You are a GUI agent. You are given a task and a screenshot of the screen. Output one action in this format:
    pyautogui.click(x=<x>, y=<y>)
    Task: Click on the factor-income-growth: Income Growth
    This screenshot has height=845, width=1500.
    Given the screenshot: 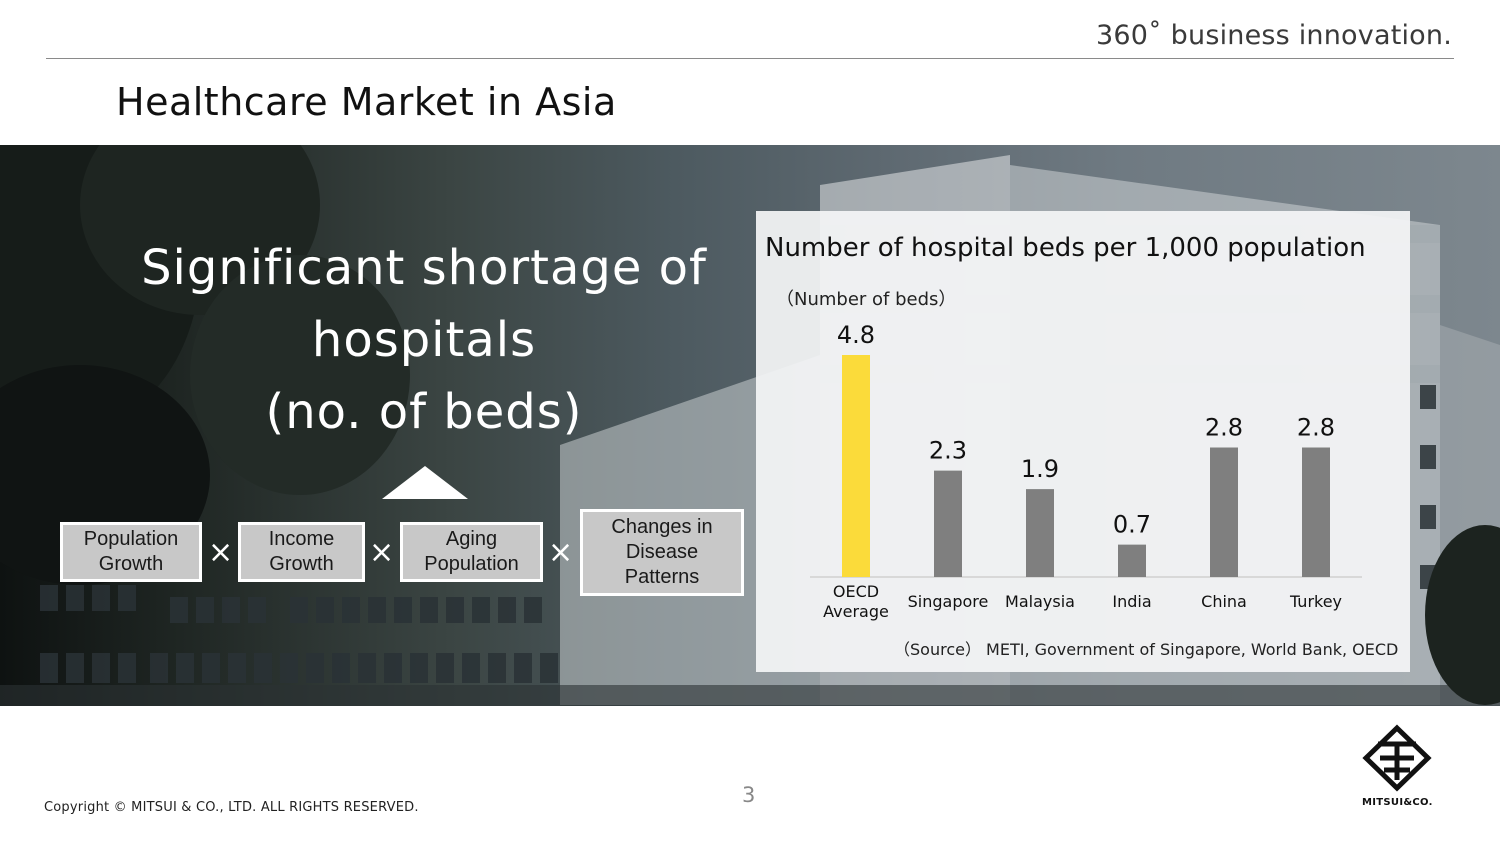 What is the action you would take?
    pyautogui.click(x=301, y=552)
    